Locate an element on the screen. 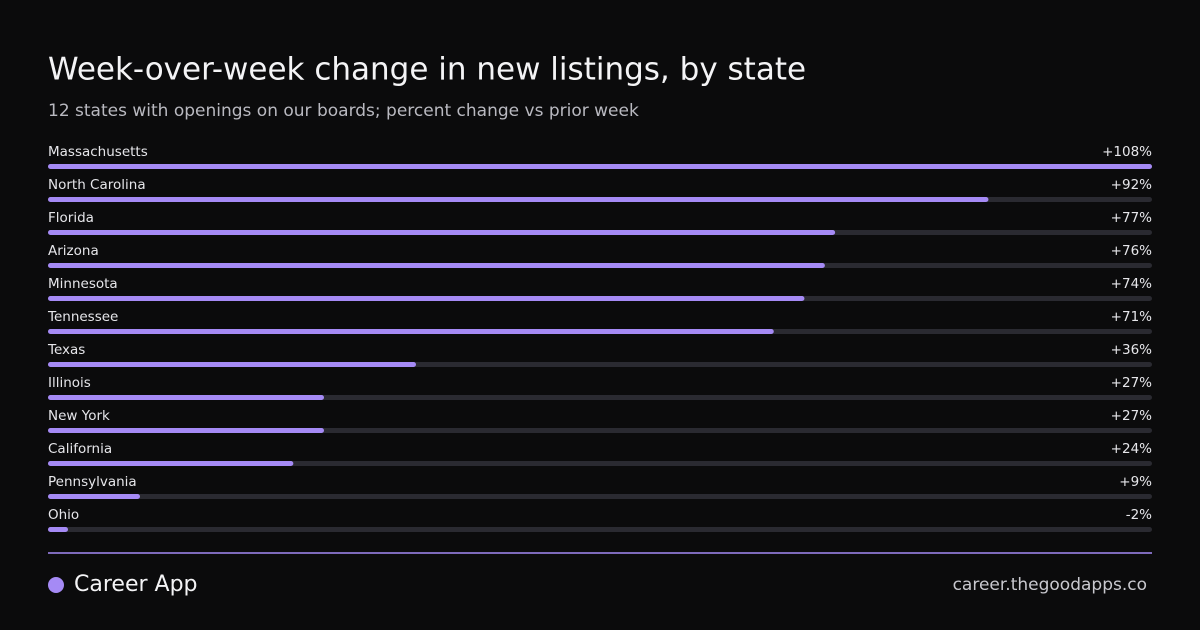 This screenshot has height=630, width=1200. state-label: Massachusetts is located at coordinates (98, 152).